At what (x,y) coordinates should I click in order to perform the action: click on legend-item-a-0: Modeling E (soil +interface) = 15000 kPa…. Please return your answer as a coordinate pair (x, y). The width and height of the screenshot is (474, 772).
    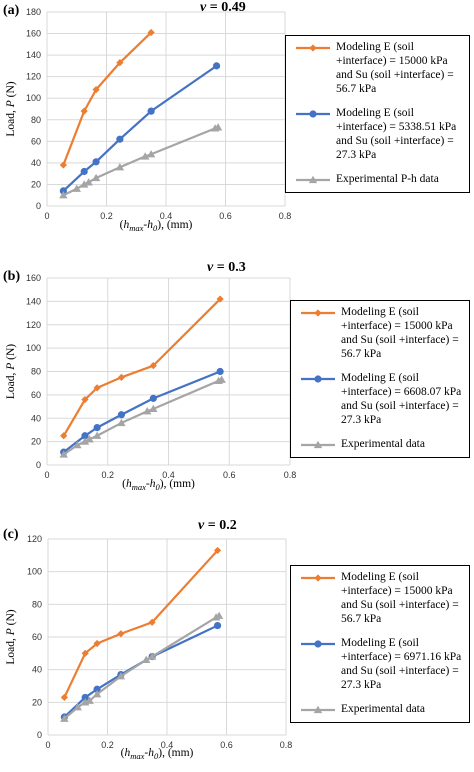
    Looking at the image, I should click on (376, 68).